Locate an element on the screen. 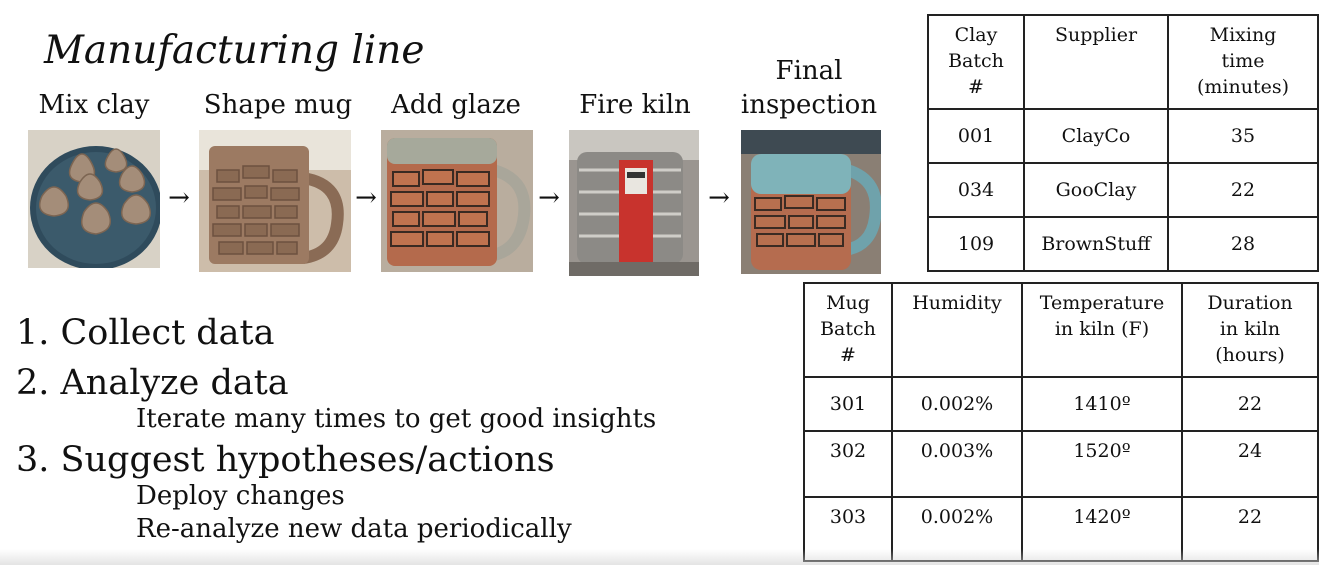 The image size is (1319, 565). mug-cell-temperature: 1520º is located at coordinates (1102, 464).